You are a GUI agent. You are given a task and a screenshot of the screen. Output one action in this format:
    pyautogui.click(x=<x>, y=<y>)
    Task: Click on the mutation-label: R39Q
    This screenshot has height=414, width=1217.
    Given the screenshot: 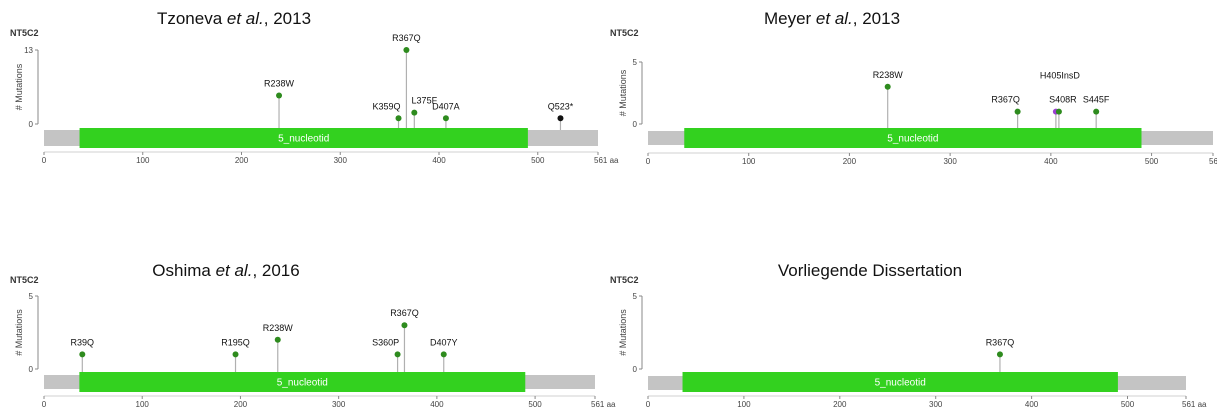 What is the action you would take?
    pyautogui.click(x=83, y=342)
    